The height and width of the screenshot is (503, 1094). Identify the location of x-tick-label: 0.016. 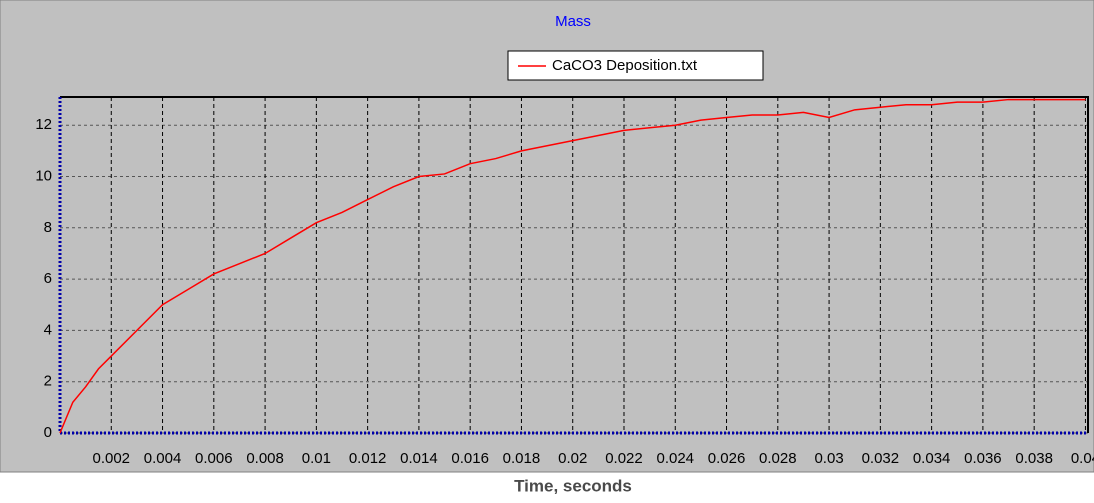
(470, 458).